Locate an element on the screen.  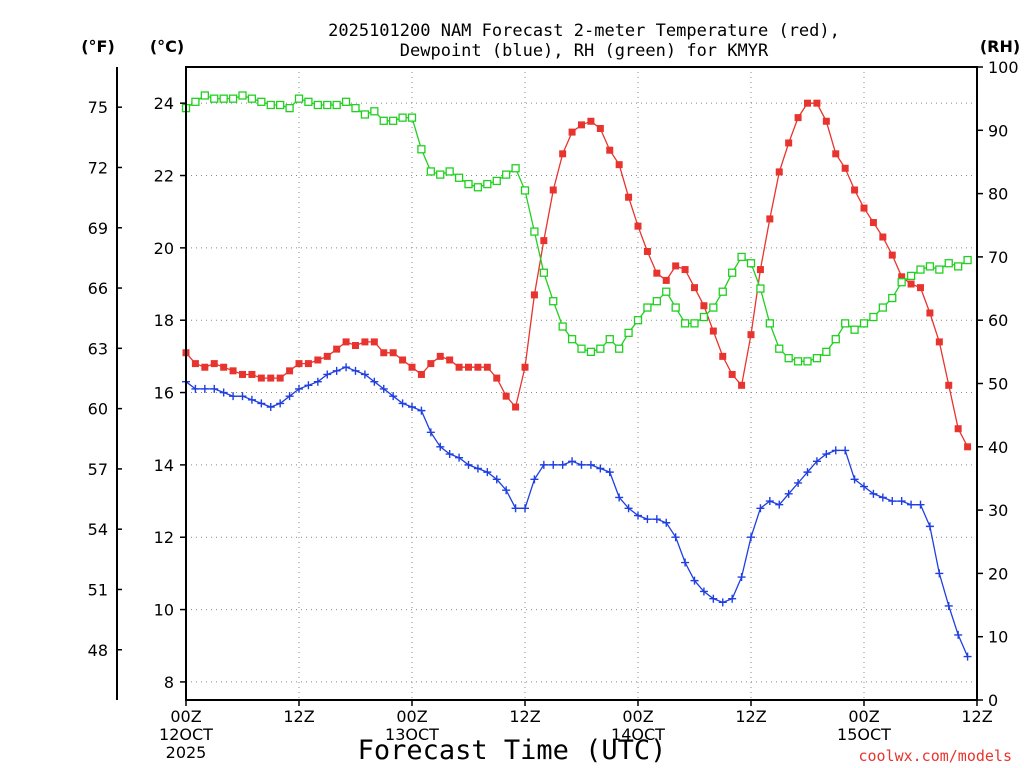
fahrenheit-tick-label: 57 is located at coordinates (98, 469).